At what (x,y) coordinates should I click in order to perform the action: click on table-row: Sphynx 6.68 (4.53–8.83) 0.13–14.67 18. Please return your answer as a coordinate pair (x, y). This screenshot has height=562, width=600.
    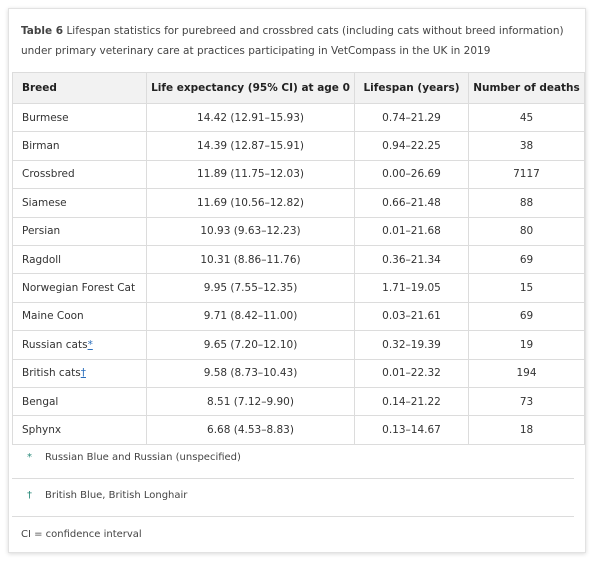
    Looking at the image, I should click on (298, 430).